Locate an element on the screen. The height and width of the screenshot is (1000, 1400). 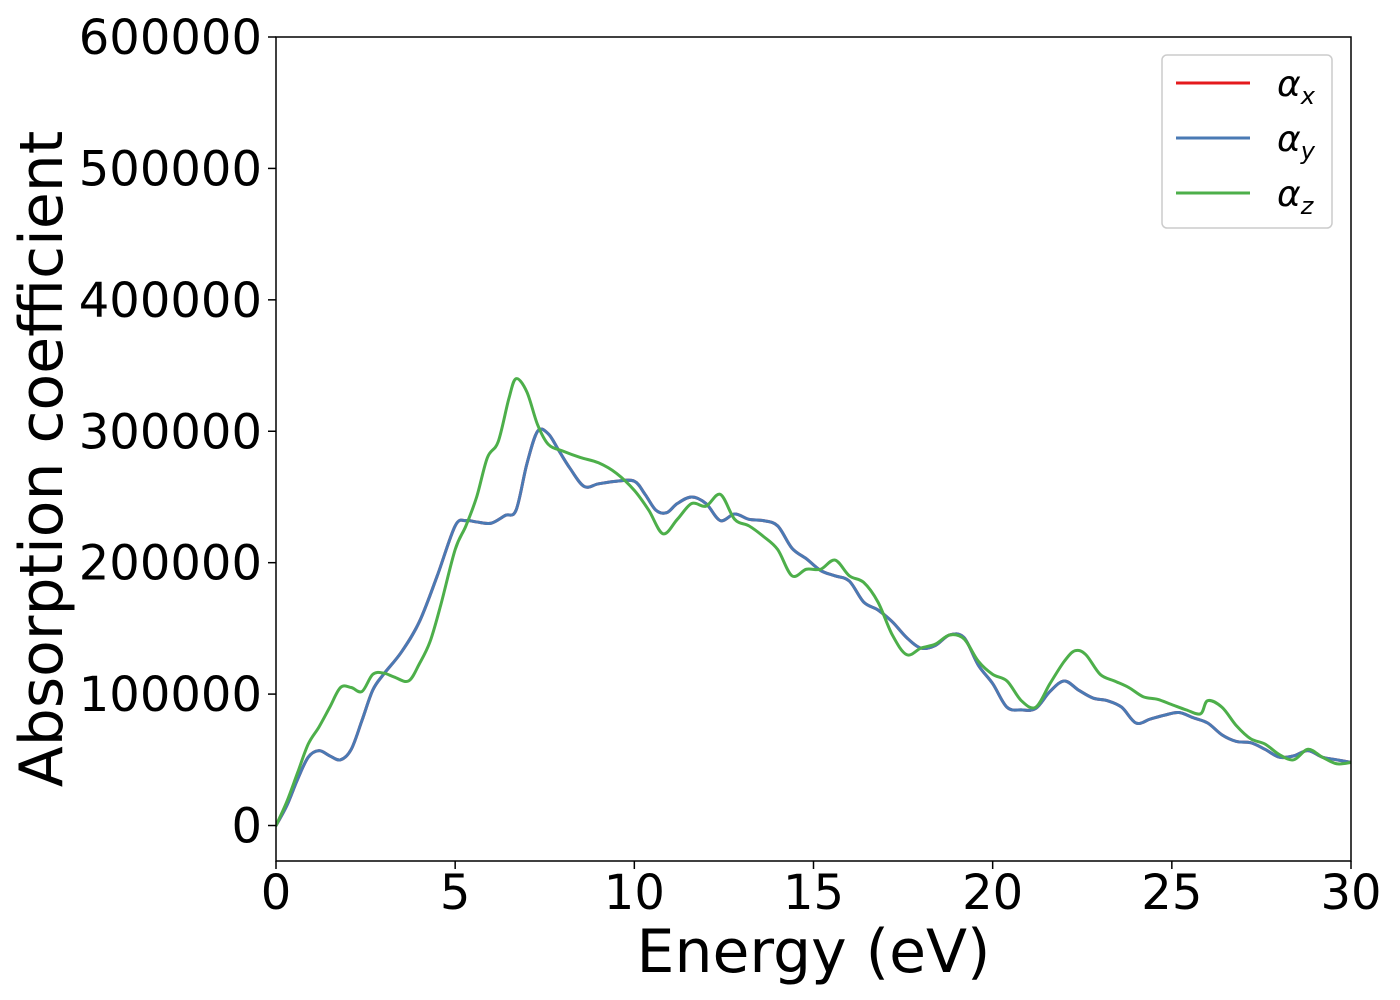
legend-label-sub: z is located at coordinates (1307, 206).